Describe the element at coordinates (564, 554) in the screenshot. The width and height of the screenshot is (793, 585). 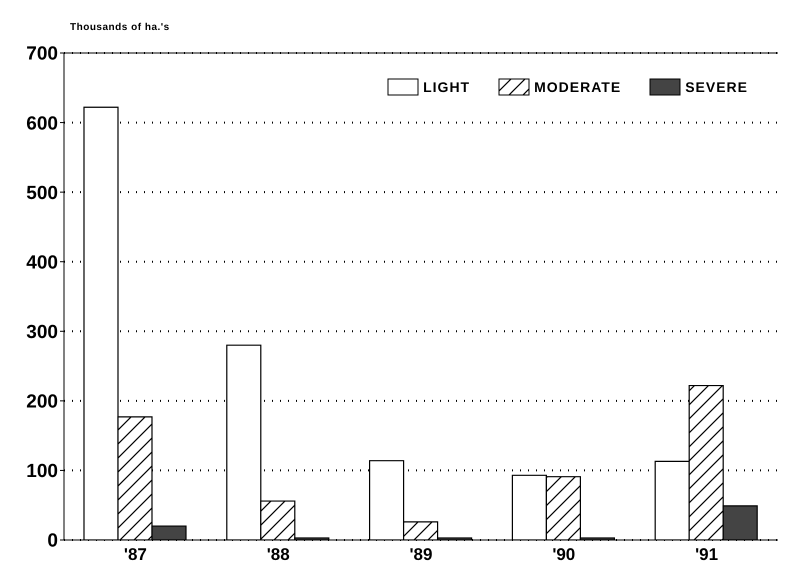
I see `x-tick-label: '90` at that location.